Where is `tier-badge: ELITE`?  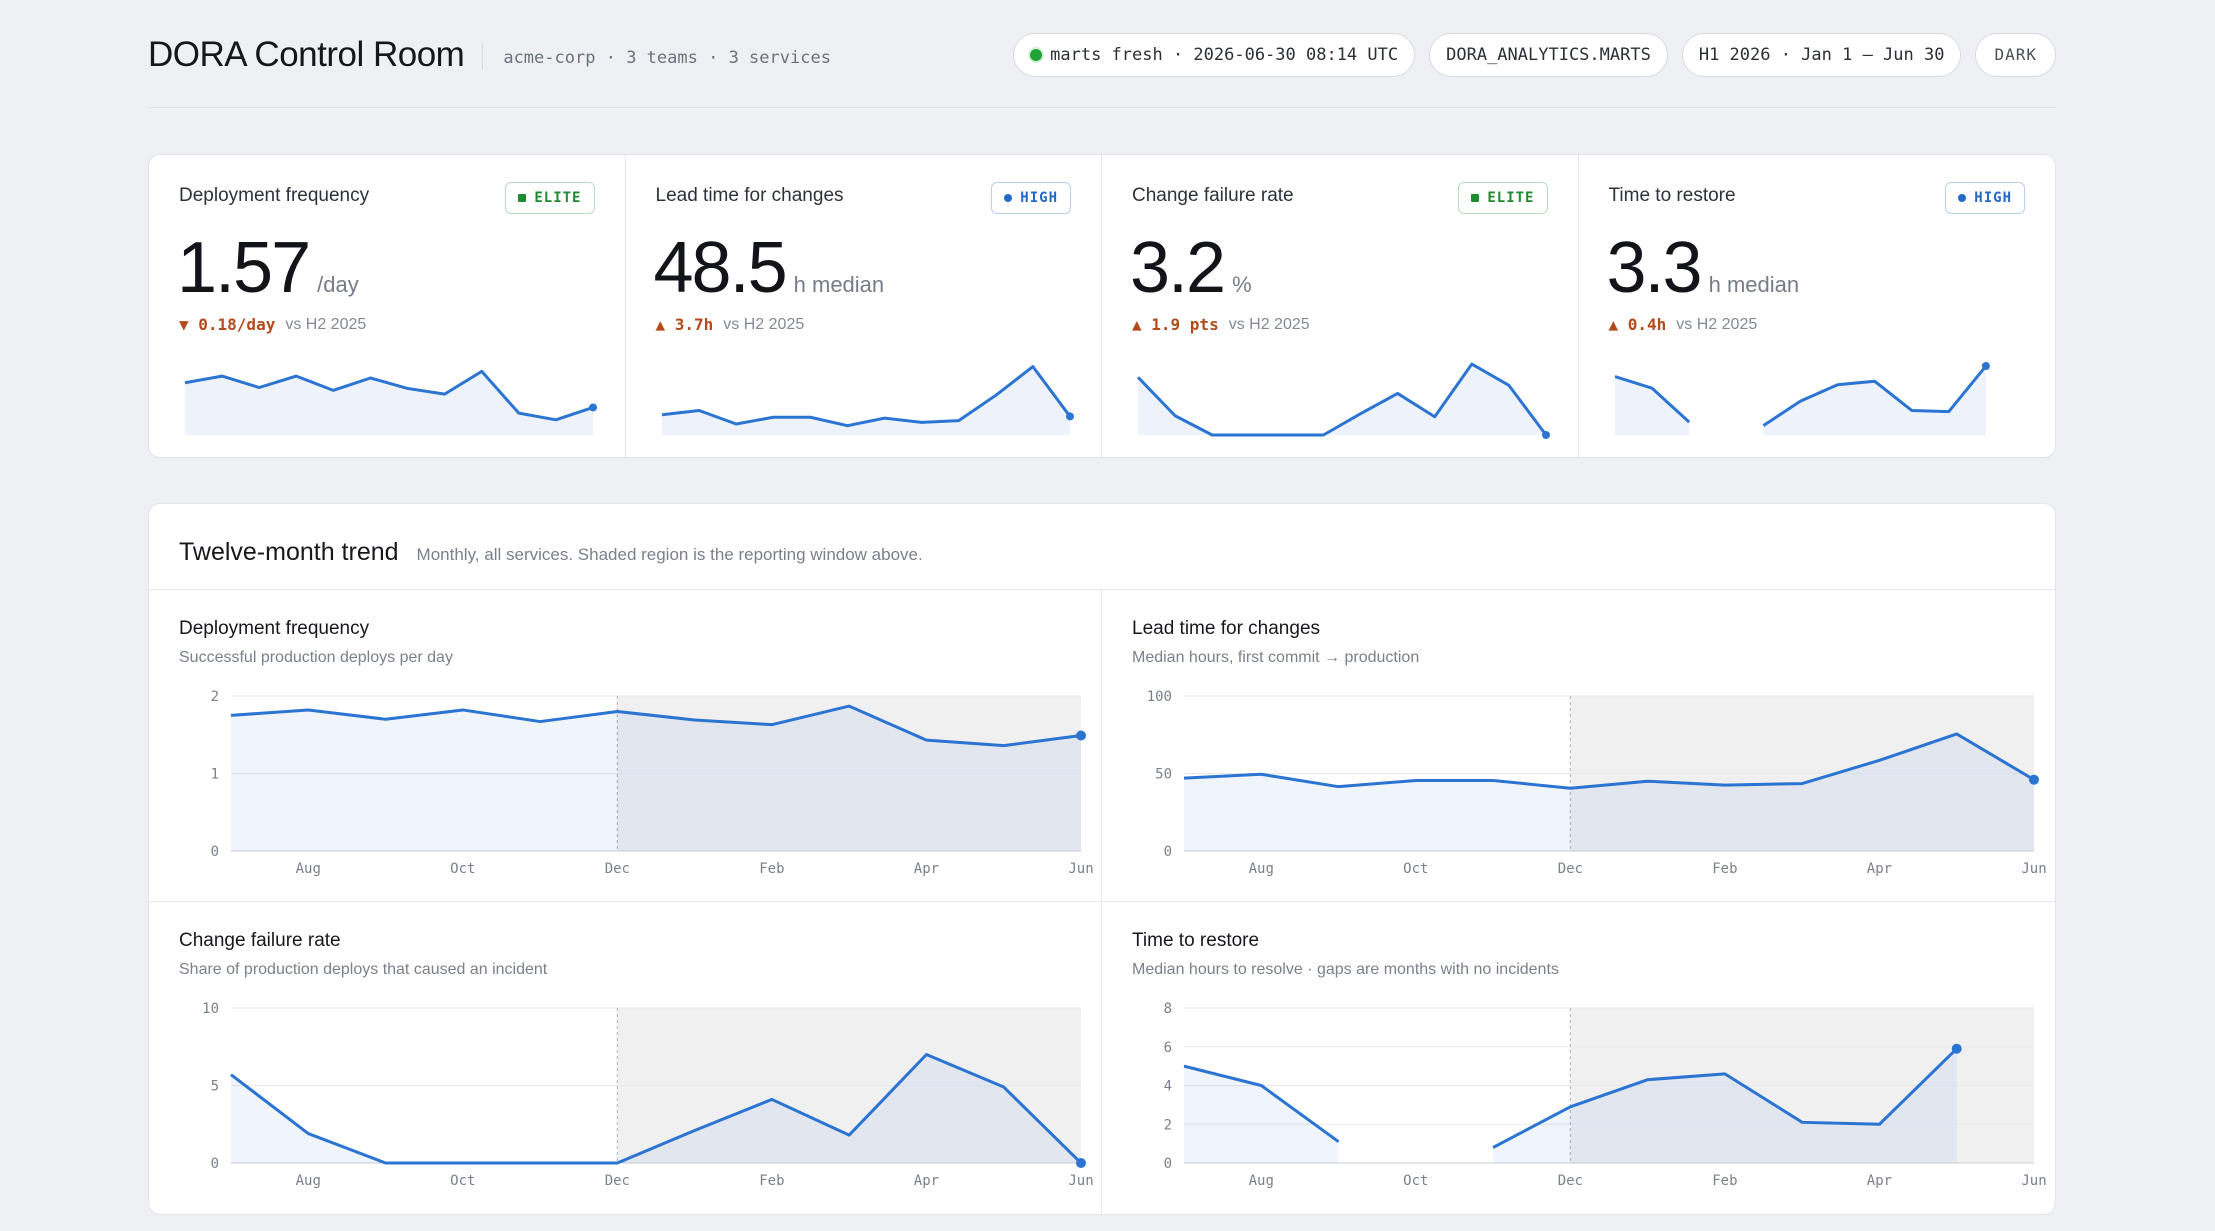 tier-badge: ELITE is located at coordinates (1503, 198).